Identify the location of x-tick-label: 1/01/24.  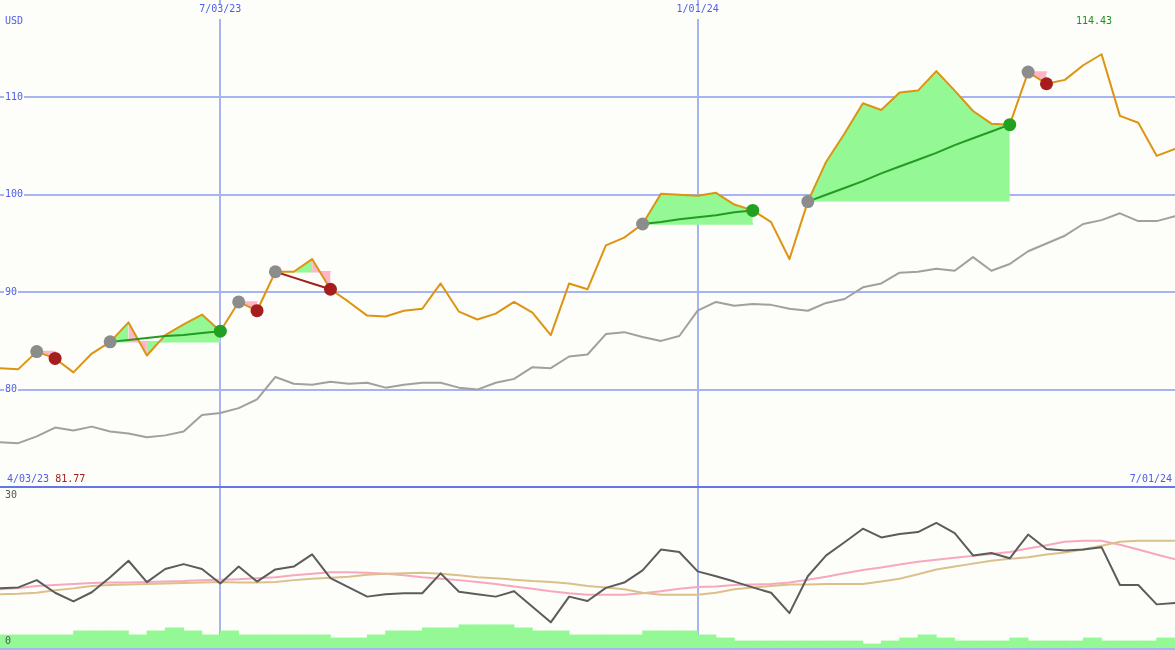
(697, 8).